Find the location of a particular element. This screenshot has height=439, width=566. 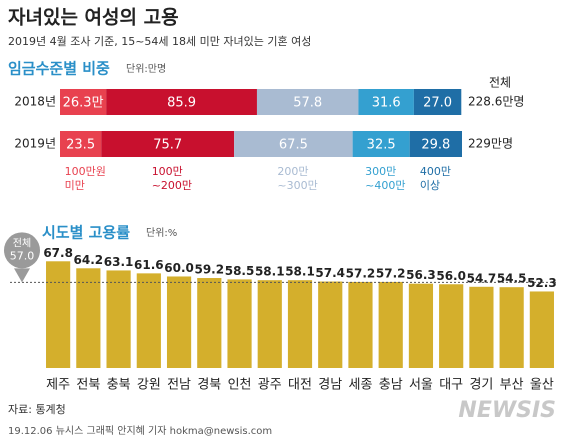

legend-label: 100만 ~200만 is located at coordinates (172, 178).